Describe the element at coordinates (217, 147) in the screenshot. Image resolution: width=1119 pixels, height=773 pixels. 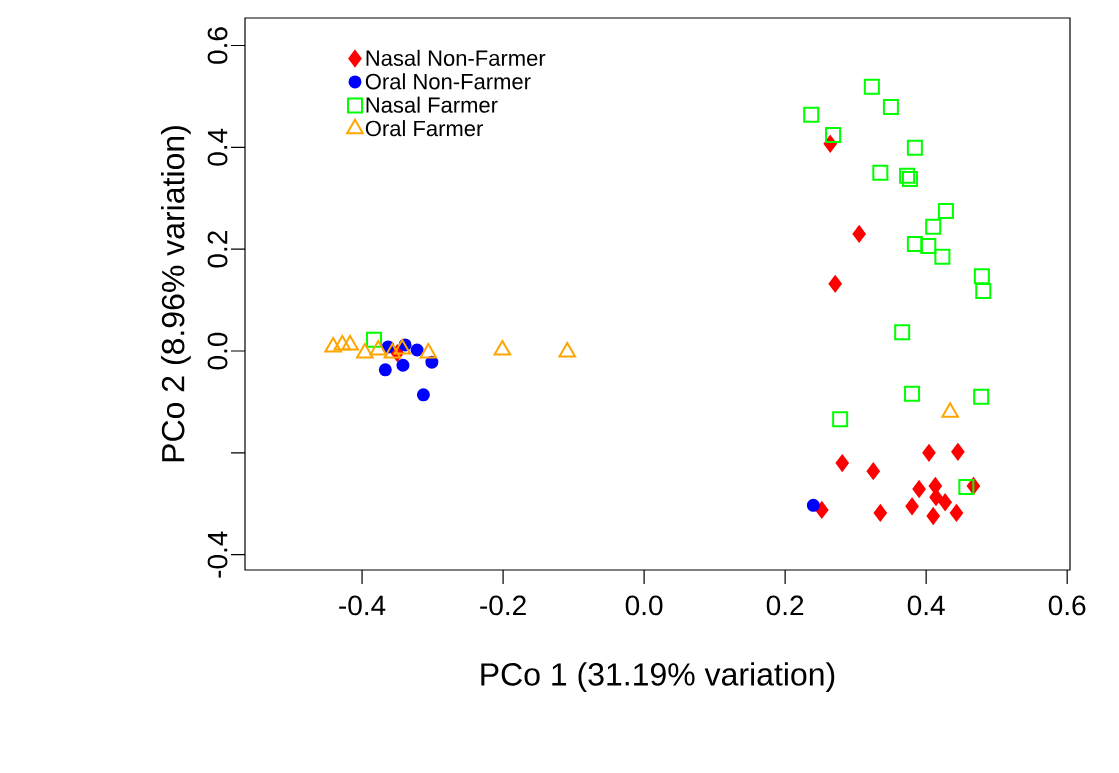
I see `y-tick-label: 0.4` at that location.